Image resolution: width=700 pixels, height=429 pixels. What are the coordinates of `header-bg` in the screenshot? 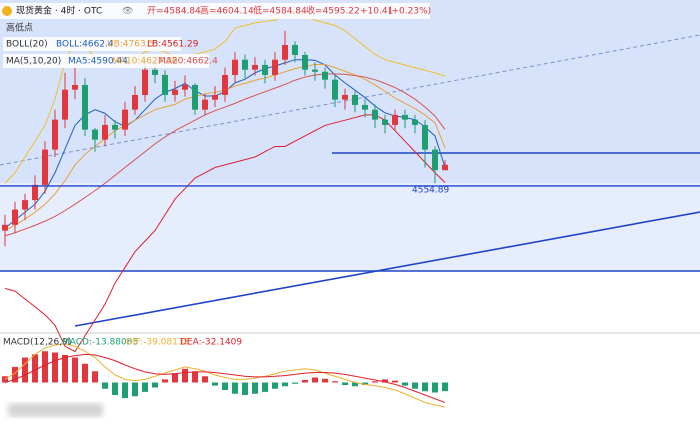 It's located at (215, 11).